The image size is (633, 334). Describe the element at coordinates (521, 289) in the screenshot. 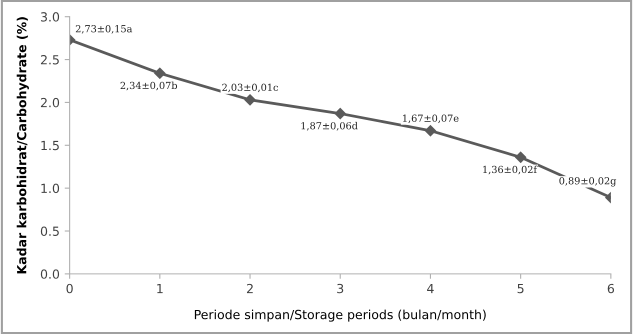

I see `x-tick-label: 5` at that location.